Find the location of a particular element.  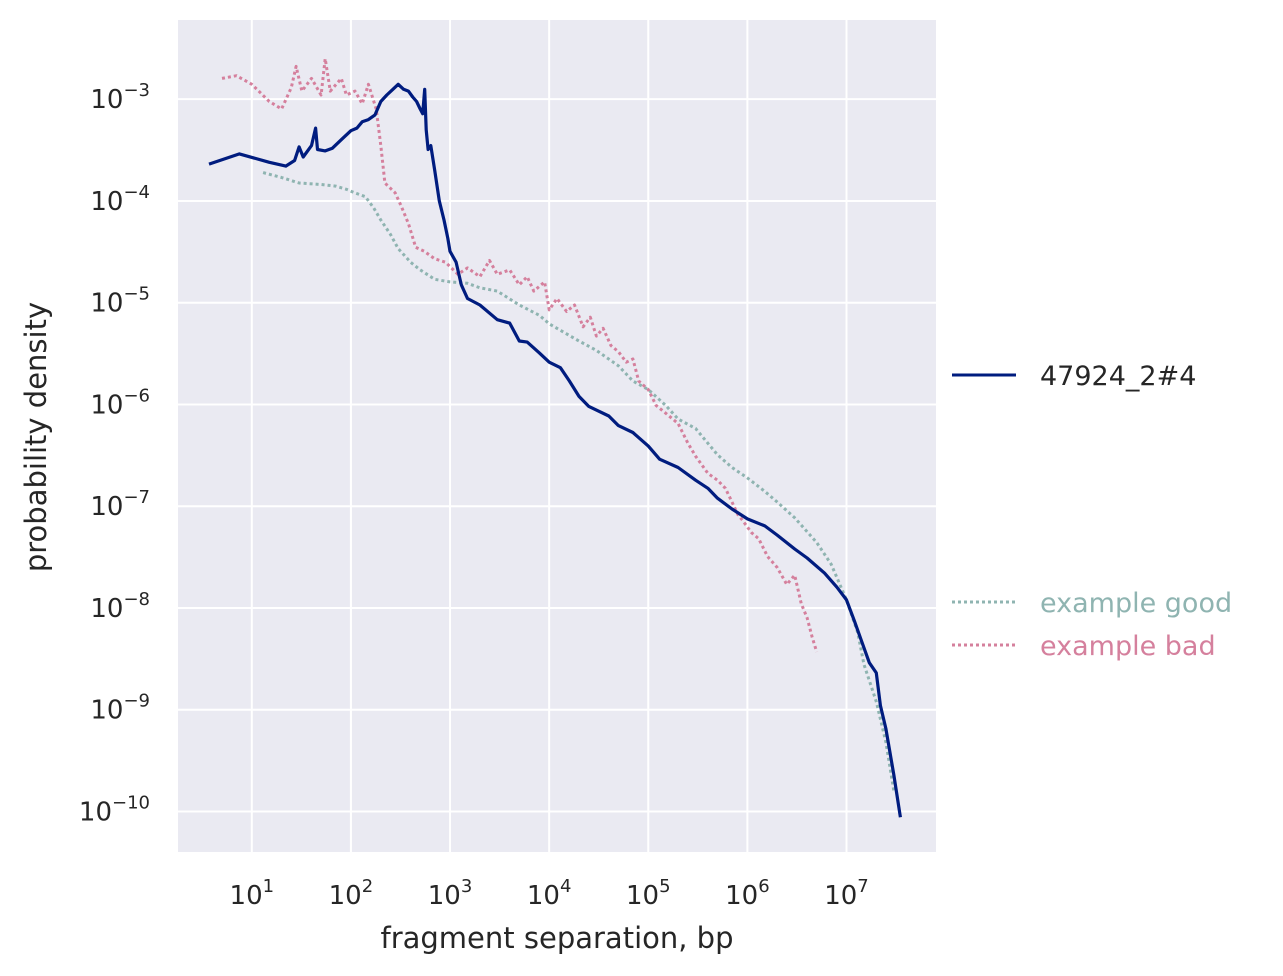

x-axis-ticks: 10¹ 10² 10³ 10⁴ 10⁵ 10⁶ 10⁷ is located at coordinates (549, 893).